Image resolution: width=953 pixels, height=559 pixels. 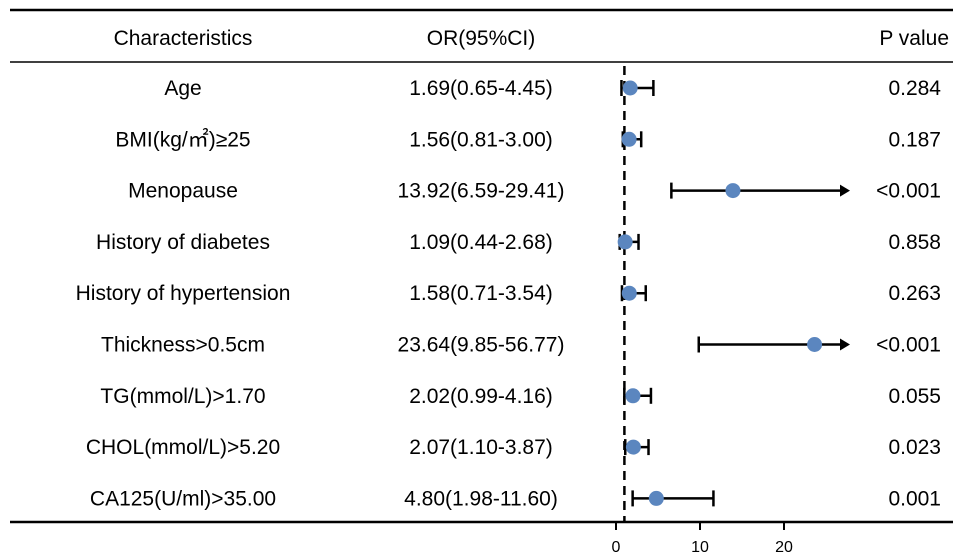 What do you see at coordinates (183, 345) in the screenshot?
I see `row-label: Thickness>0.5cm` at bounding box center [183, 345].